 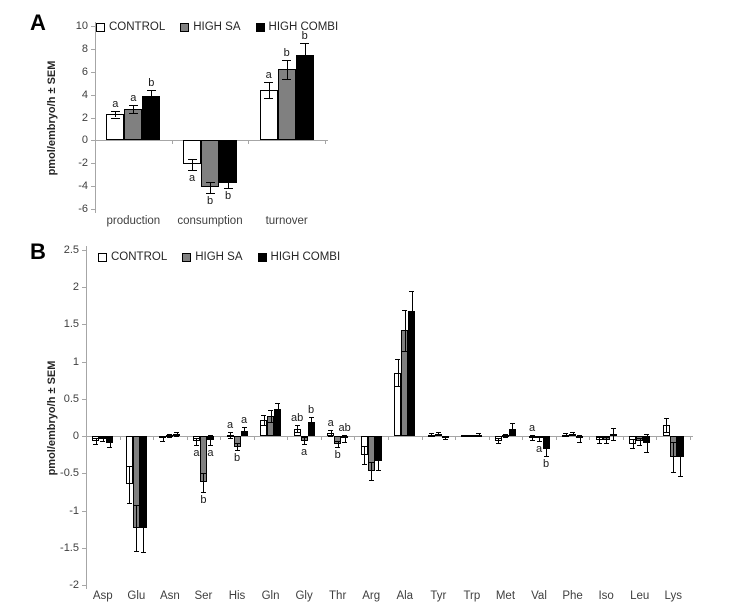 I want to click on y-tick-label: -1.5, so click(x=69, y=547).